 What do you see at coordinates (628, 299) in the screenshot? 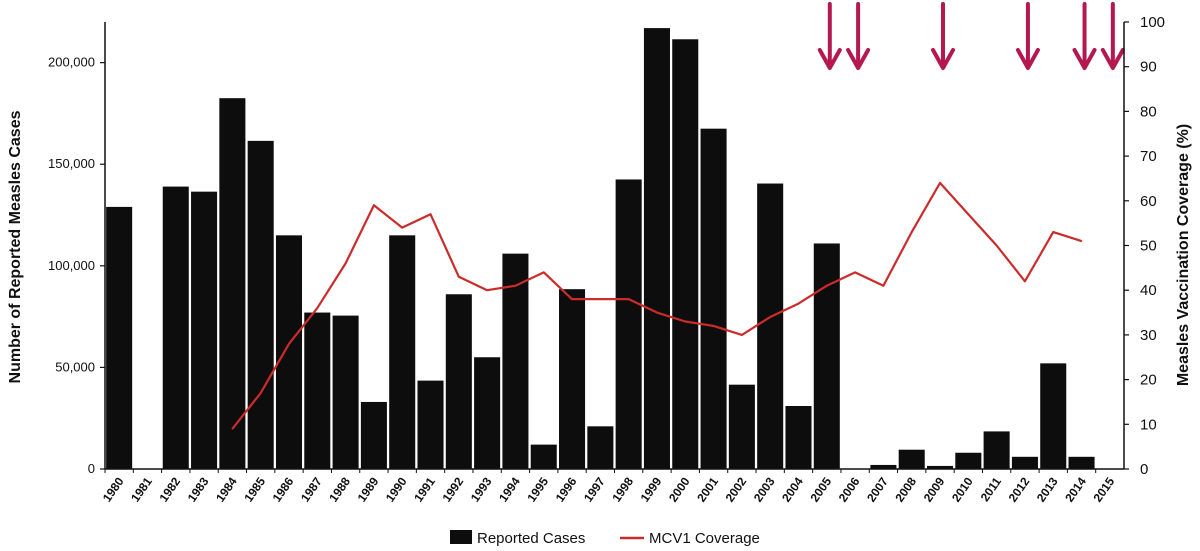
I see `line-point-1998` at bounding box center [628, 299].